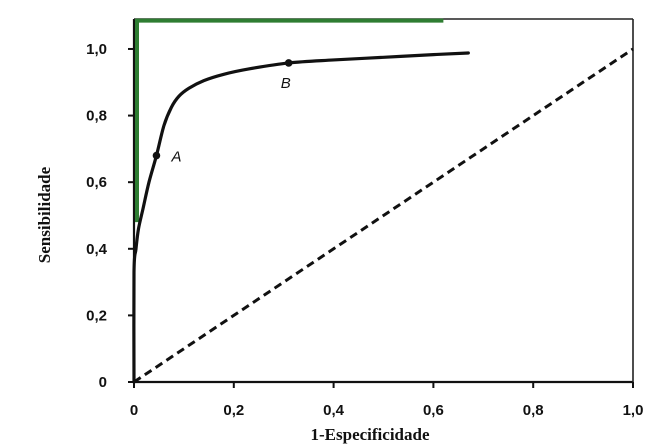  What do you see at coordinates (633, 410) in the screenshot?
I see `x-tick-label: 1,0` at bounding box center [633, 410].